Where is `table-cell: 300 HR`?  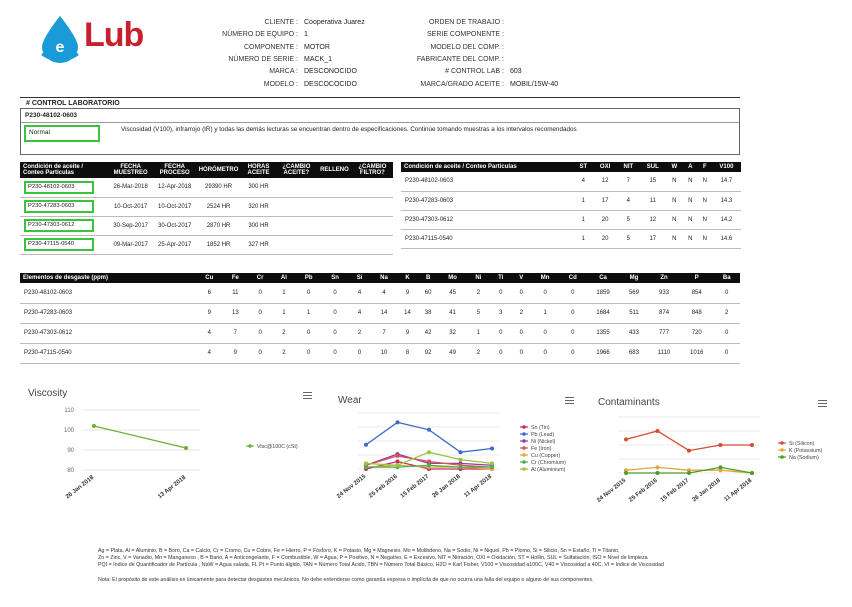 table-cell: 300 HR is located at coordinates (258, 188).